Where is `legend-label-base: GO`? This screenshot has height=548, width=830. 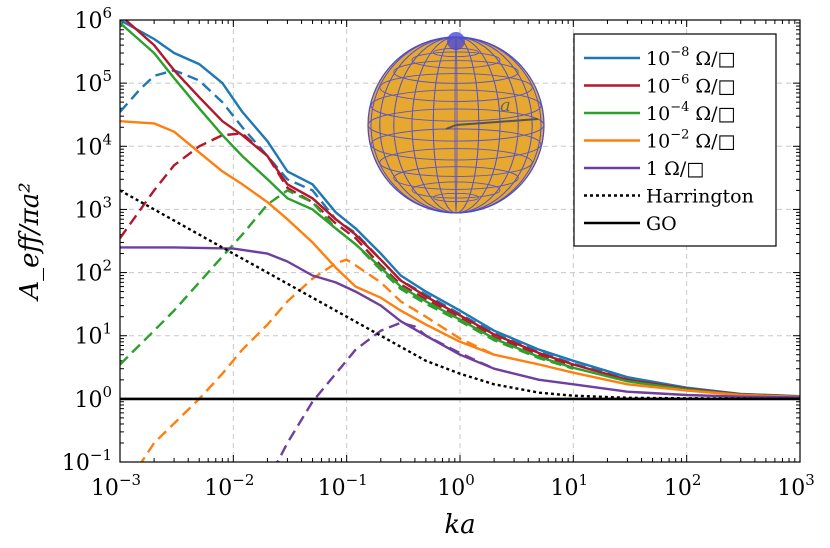
legend-label-base: GO is located at coordinates (661, 224).